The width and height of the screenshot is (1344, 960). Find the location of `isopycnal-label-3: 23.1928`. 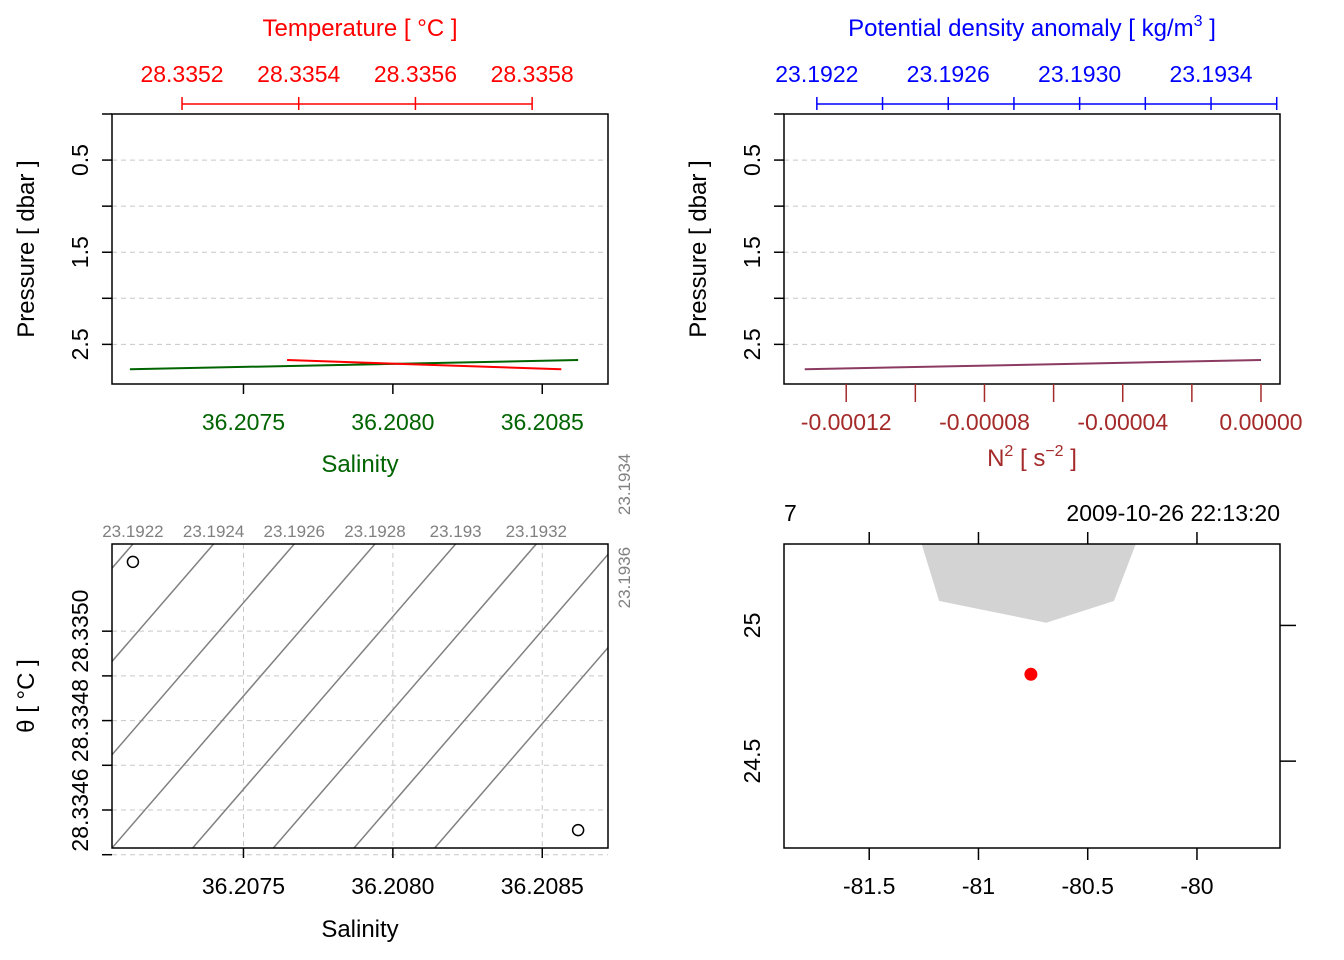

isopycnal-label-3: 23.1928 is located at coordinates (374, 531).